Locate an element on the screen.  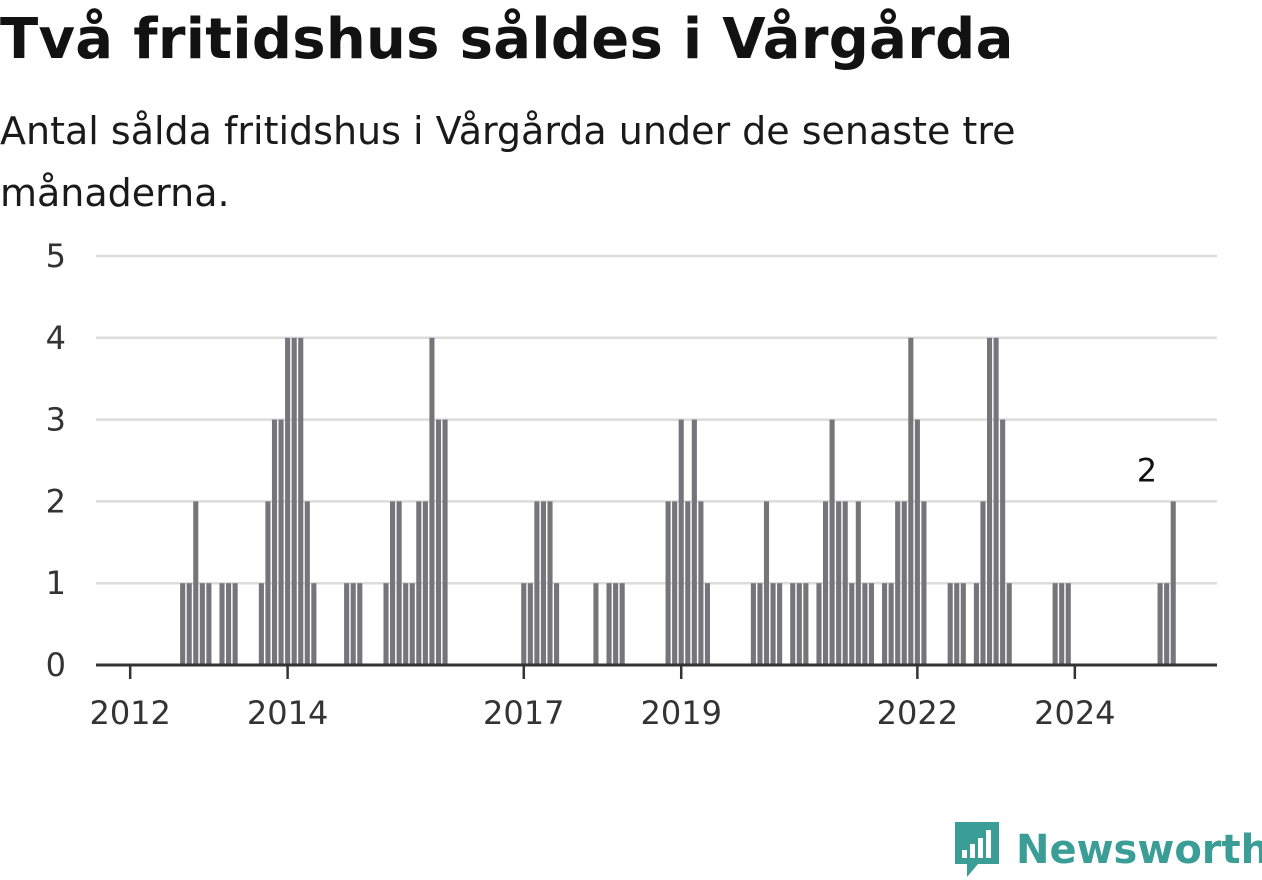
newsworthy-logo-icon is located at coordinates (977, 849).